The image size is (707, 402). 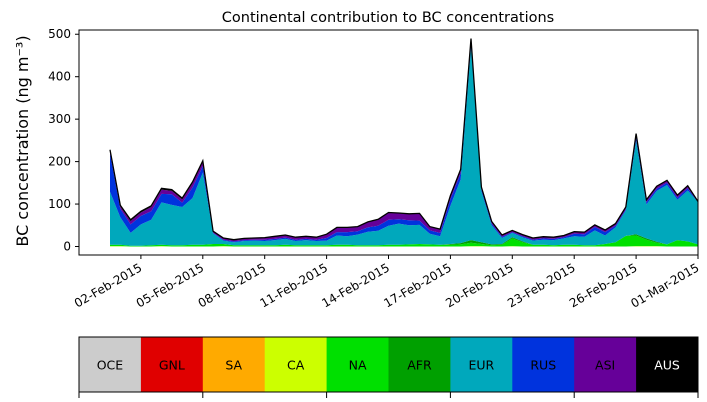 I want to click on x-tick-label: 14-Feb-2015, so click(x=355, y=285).